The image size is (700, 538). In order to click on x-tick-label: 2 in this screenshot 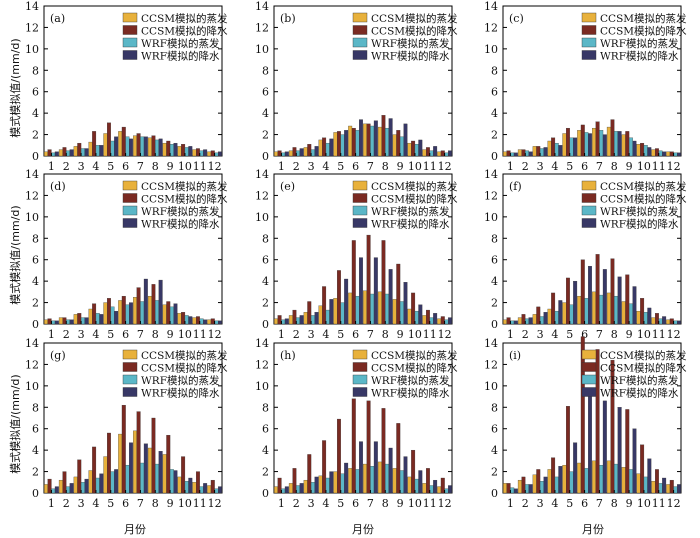, I will do `click(525, 334)`.